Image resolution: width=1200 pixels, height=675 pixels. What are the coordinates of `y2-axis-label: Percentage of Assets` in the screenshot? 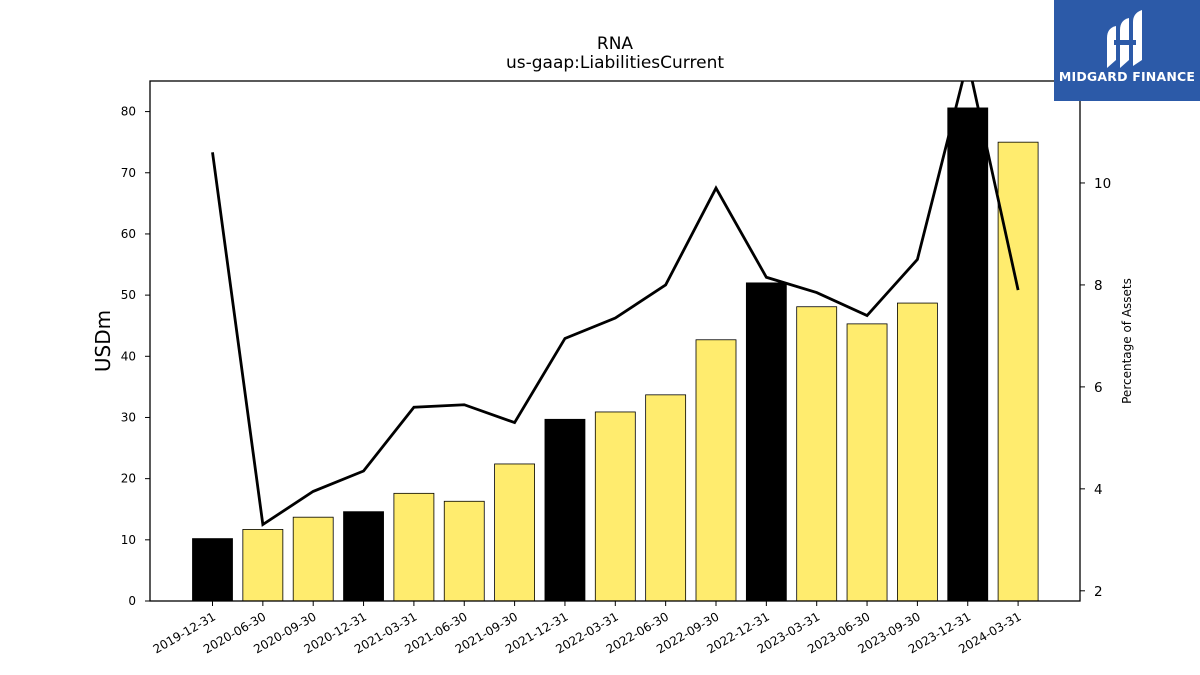 It's located at (1127, 341).